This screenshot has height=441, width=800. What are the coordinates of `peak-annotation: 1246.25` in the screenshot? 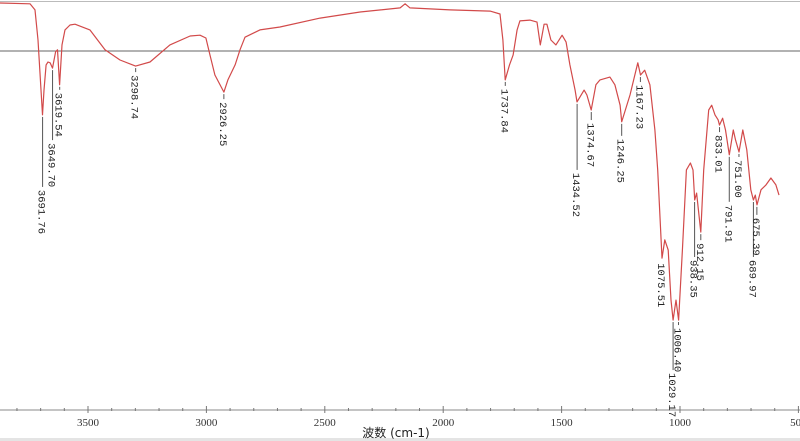 It's located at (620, 153).